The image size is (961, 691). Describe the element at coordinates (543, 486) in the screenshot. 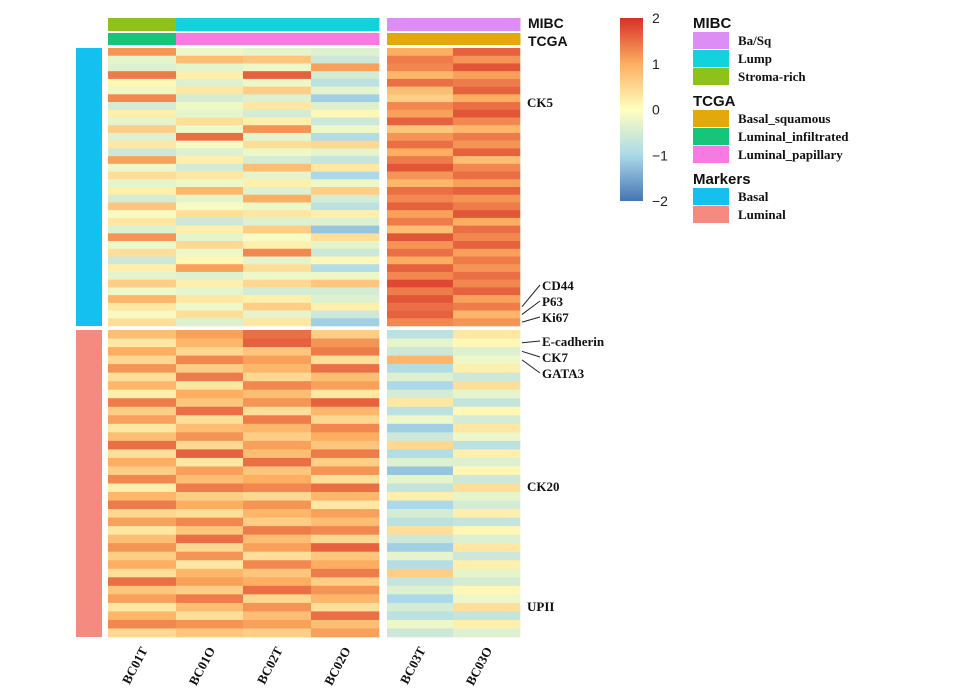

I see `row-label: CK20` at that location.